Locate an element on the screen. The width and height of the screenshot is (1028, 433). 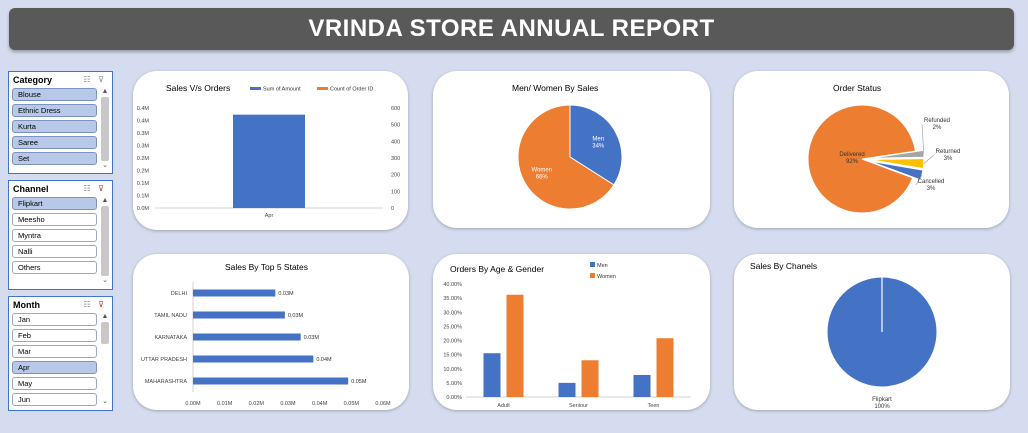
category-slicer-title: Category is located at coordinates (33, 79).